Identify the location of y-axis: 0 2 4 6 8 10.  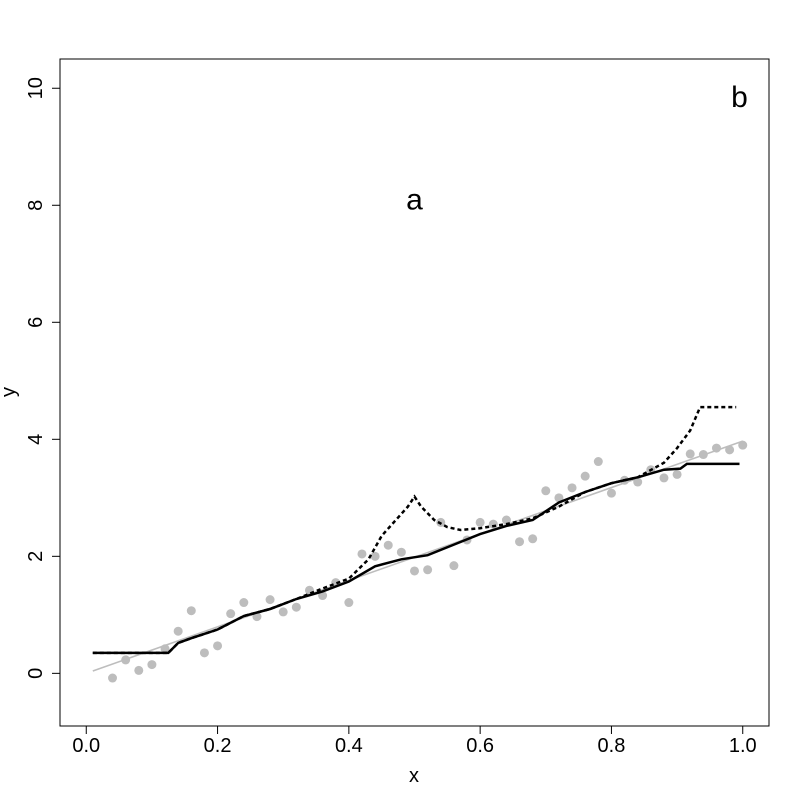
(43, 378).